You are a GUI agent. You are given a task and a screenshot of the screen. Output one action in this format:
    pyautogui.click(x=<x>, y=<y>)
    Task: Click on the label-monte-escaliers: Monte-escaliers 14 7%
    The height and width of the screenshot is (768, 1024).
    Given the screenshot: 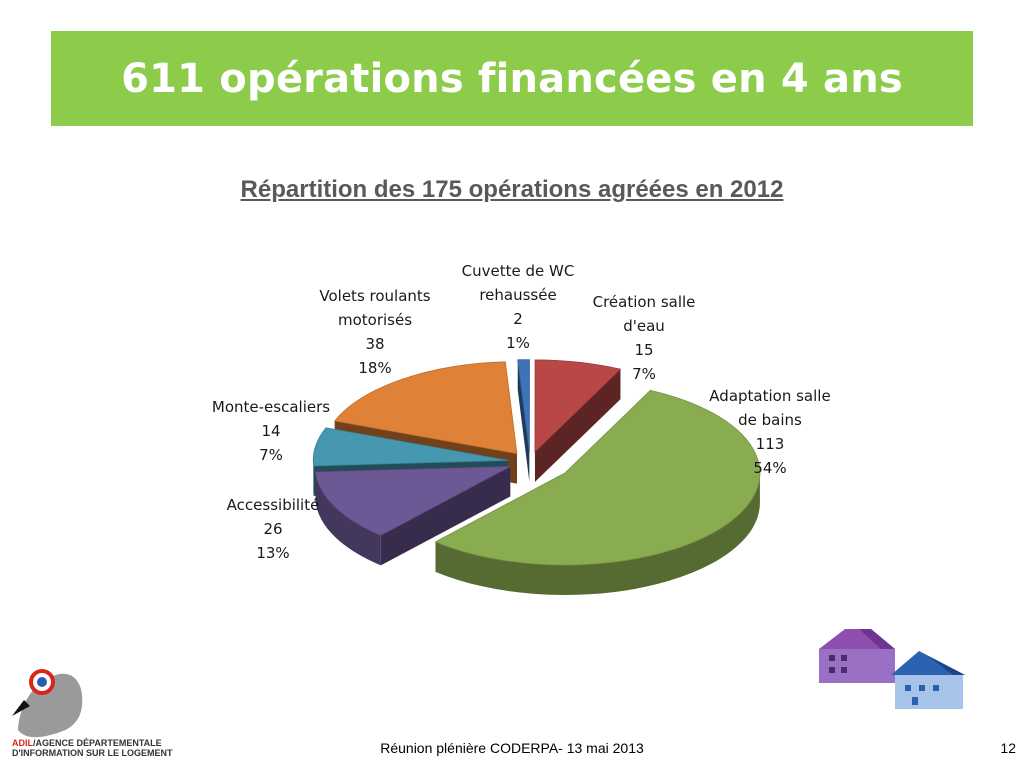 What is the action you would take?
    pyautogui.click(x=271, y=431)
    